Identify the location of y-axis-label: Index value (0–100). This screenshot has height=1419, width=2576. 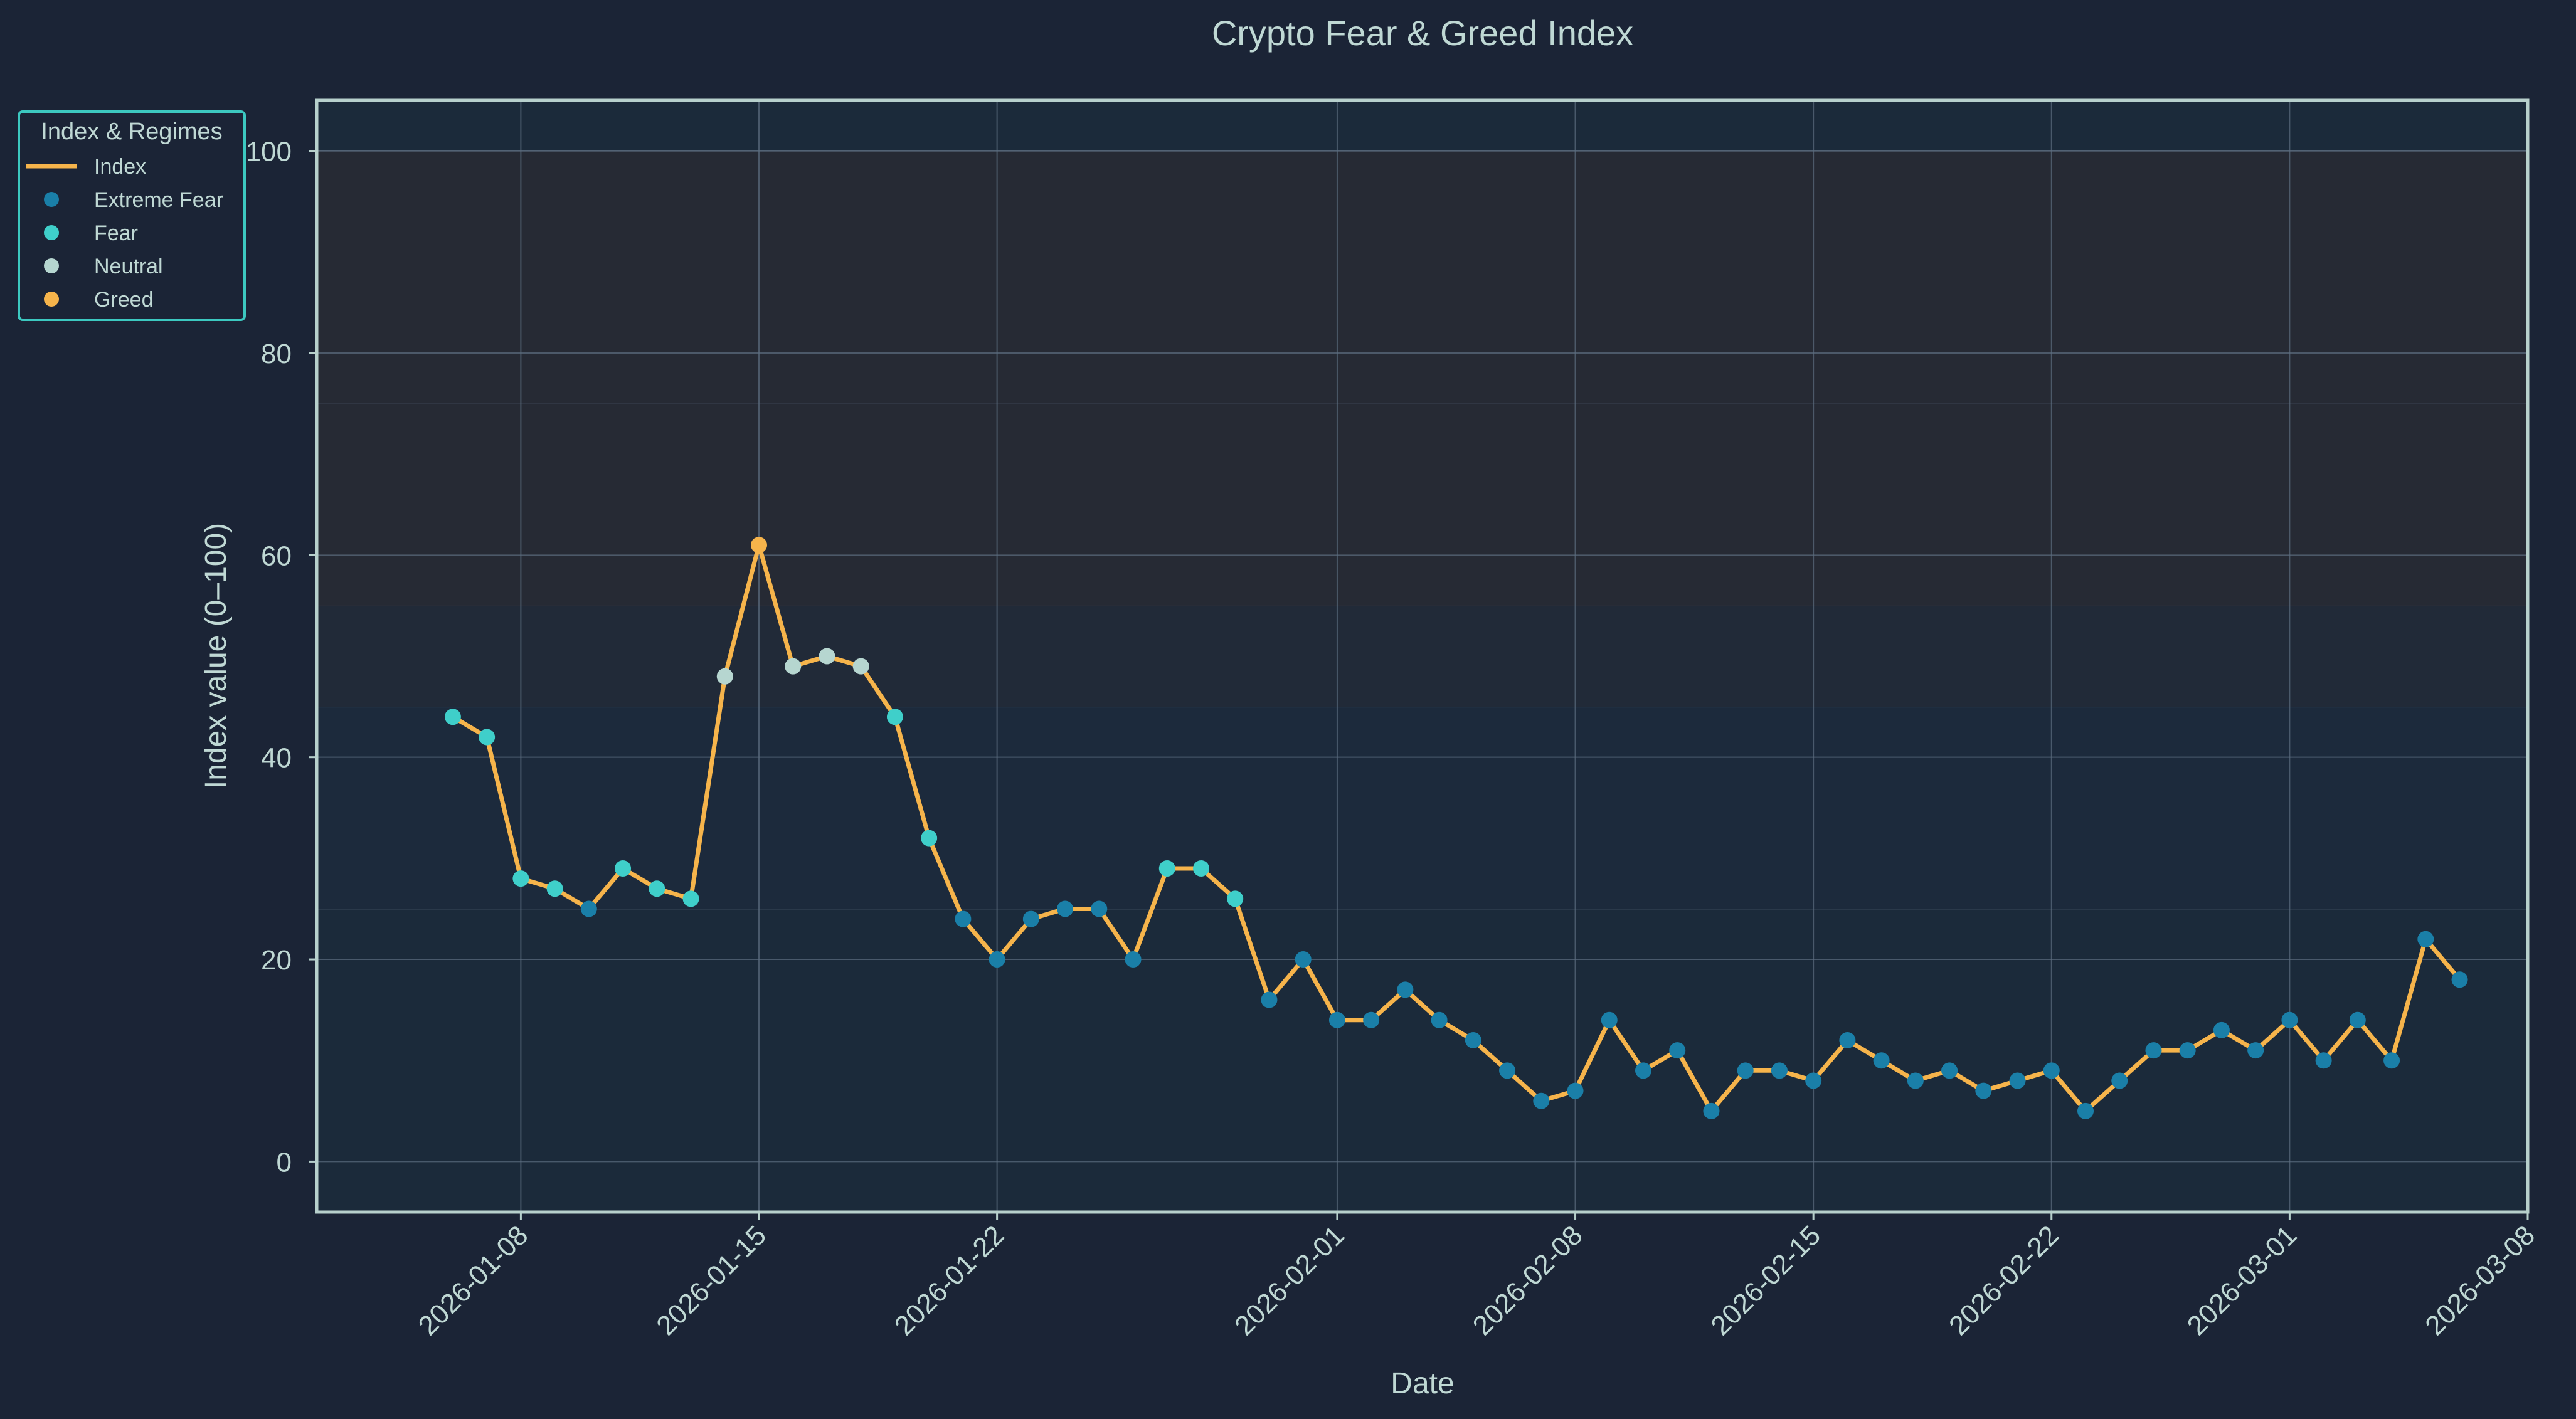
(216, 656).